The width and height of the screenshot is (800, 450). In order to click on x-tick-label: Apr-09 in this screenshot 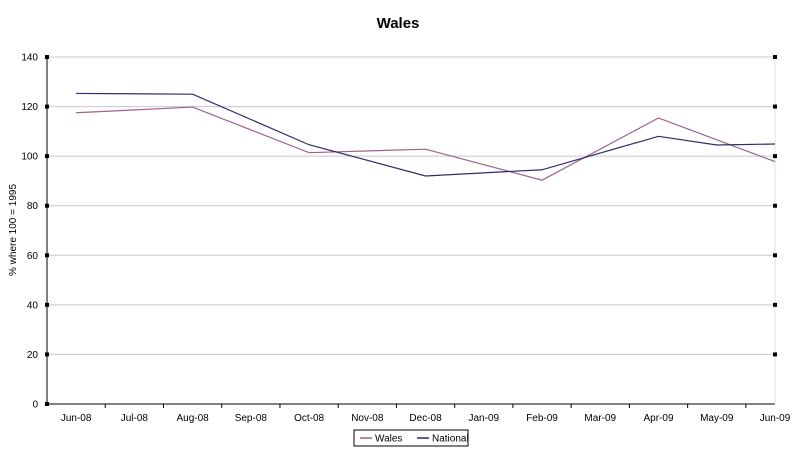, I will do `click(659, 418)`.